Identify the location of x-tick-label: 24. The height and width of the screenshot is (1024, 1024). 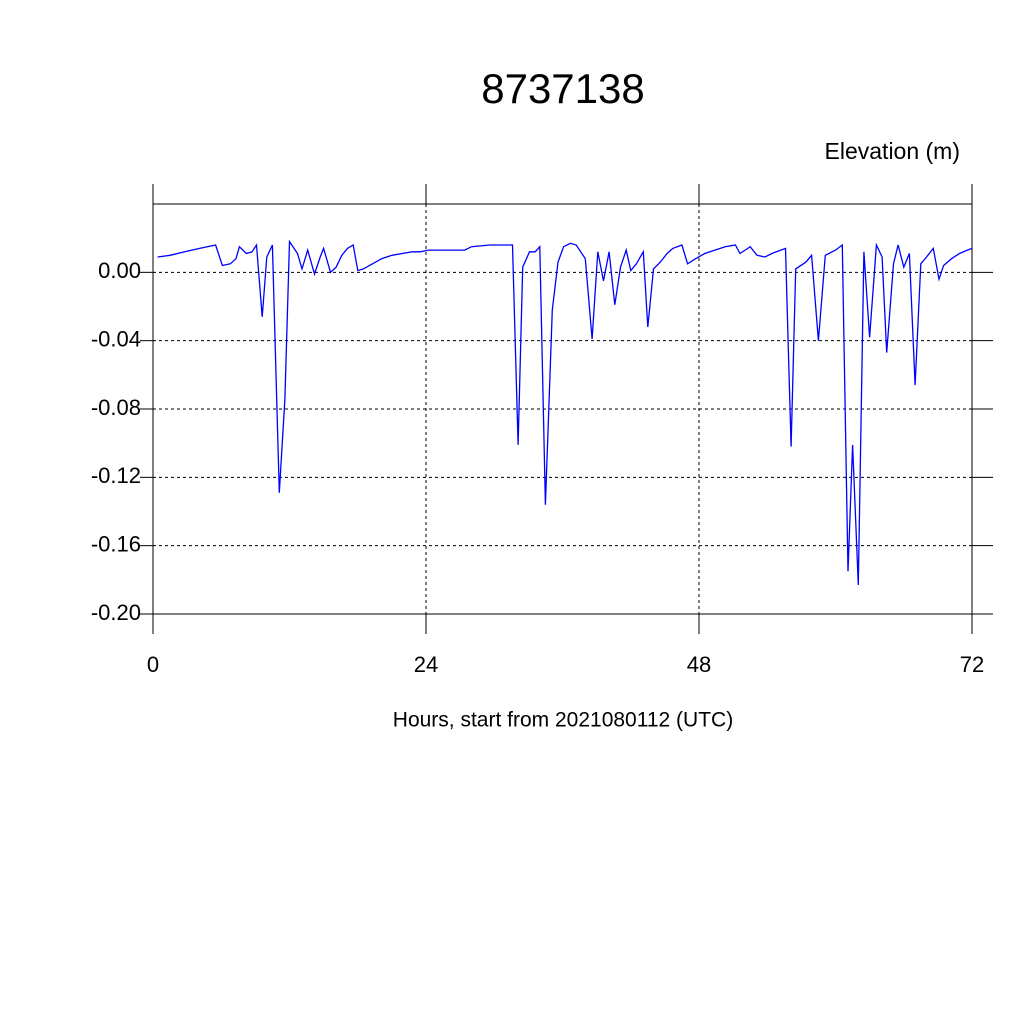
(426, 664).